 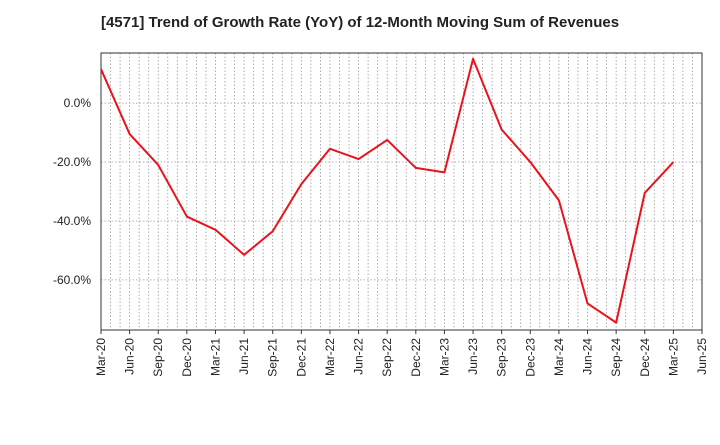 I want to click on y-tick-label: -20.0%, so click(x=72, y=162).